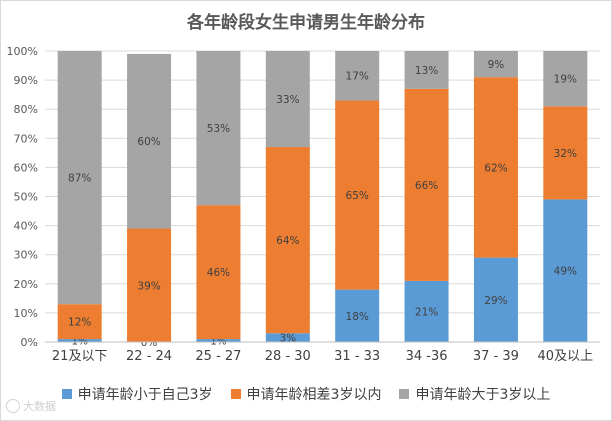  I want to click on x-tick-label: 21及以下, so click(80, 356).